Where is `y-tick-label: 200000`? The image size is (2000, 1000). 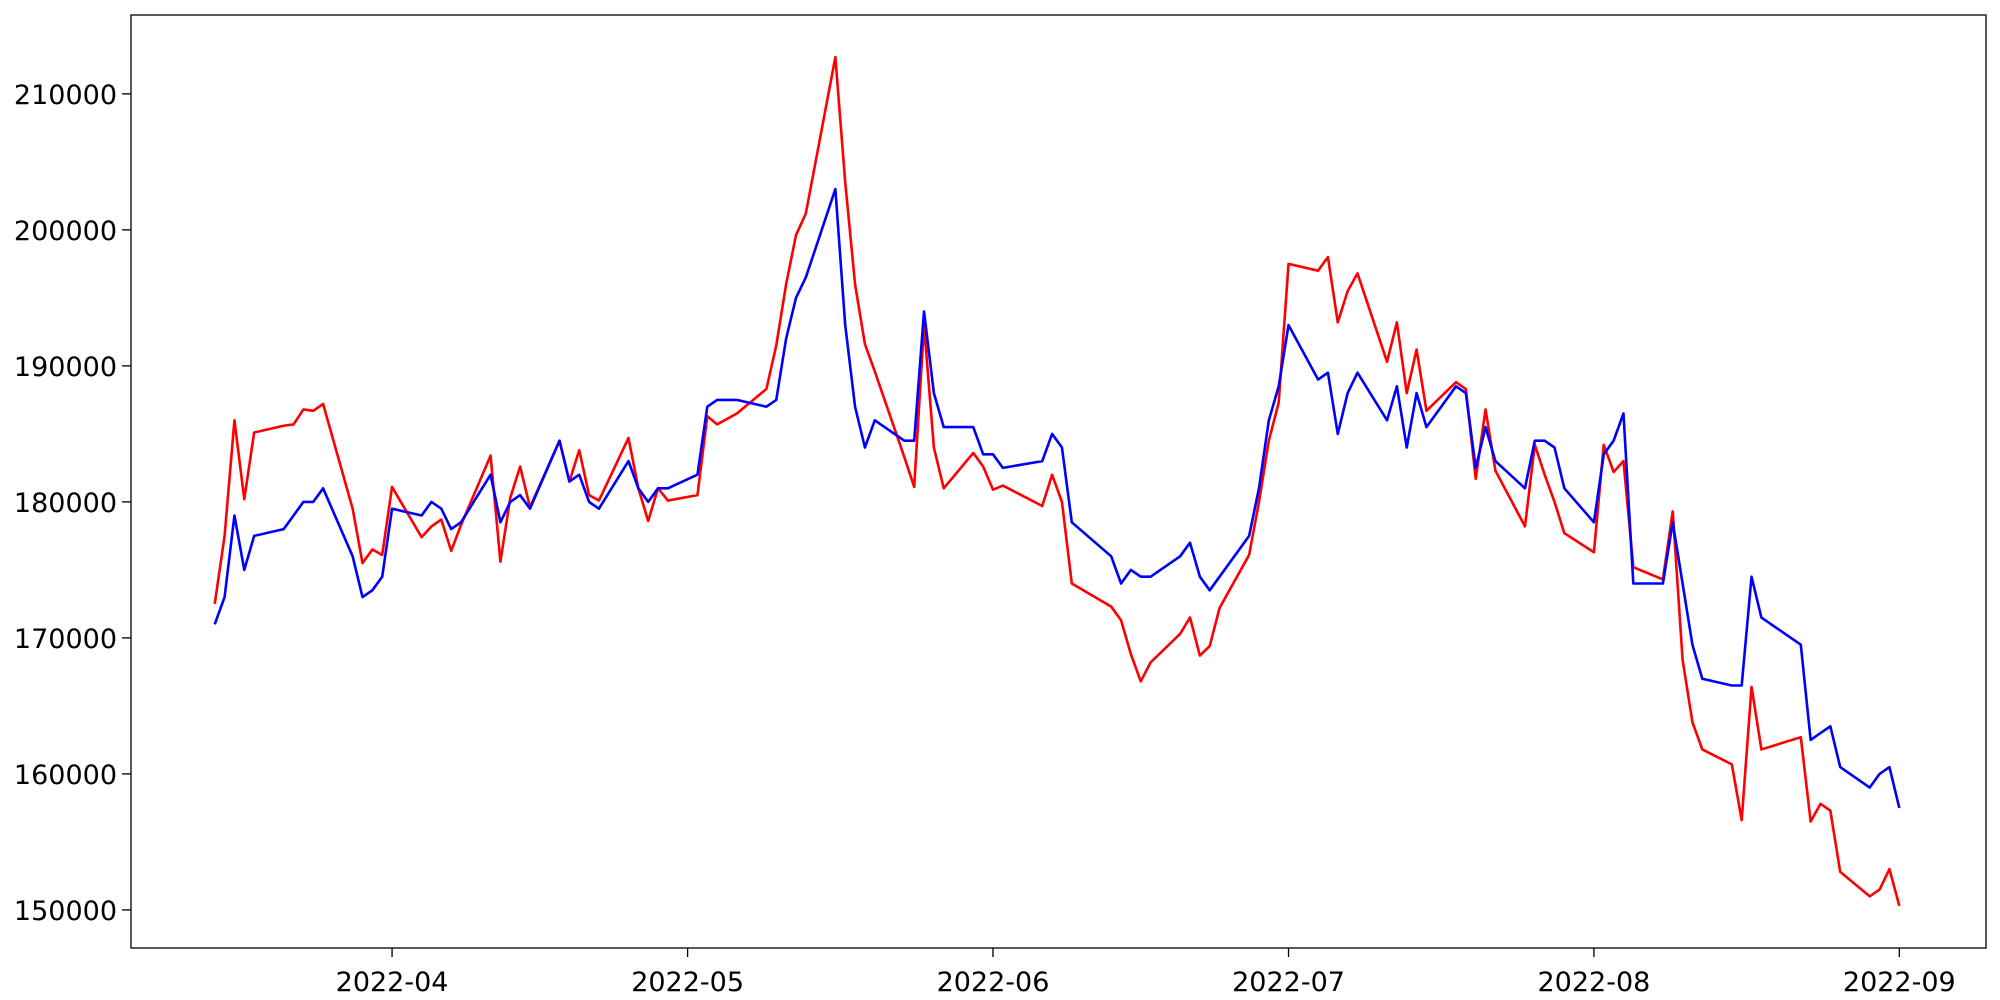 y-tick-label: 200000 is located at coordinates (65, 231).